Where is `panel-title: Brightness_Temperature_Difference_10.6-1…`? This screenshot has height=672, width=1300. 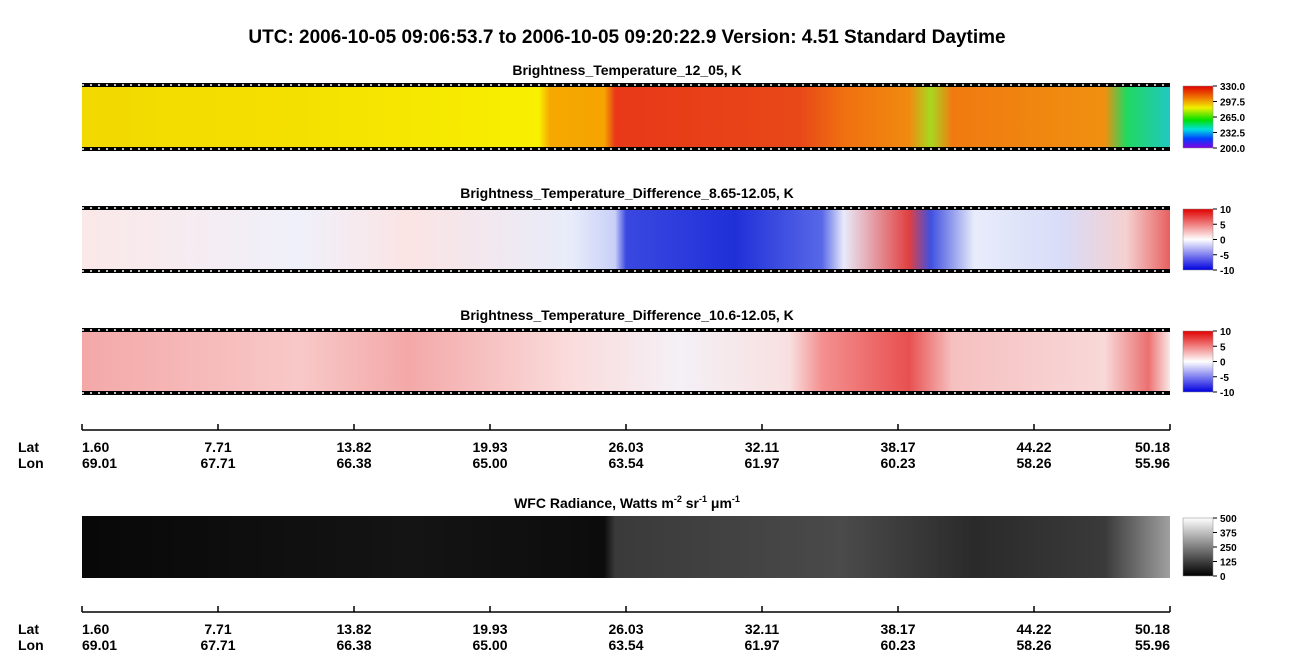
panel-title: Brightness_Temperature_Difference_10.6-1… is located at coordinates (627, 315).